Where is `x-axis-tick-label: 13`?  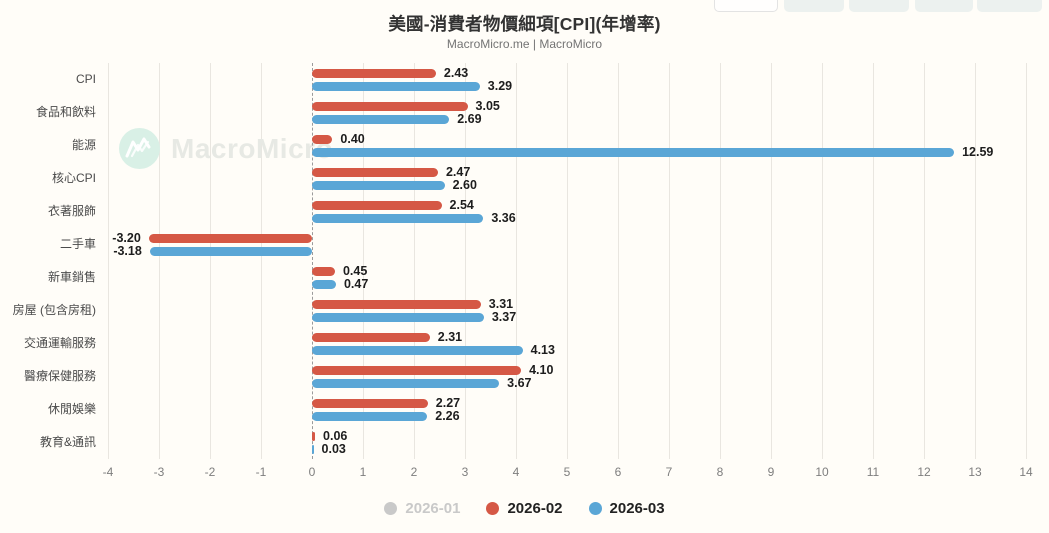
x-axis-tick-label: 13 is located at coordinates (975, 472).